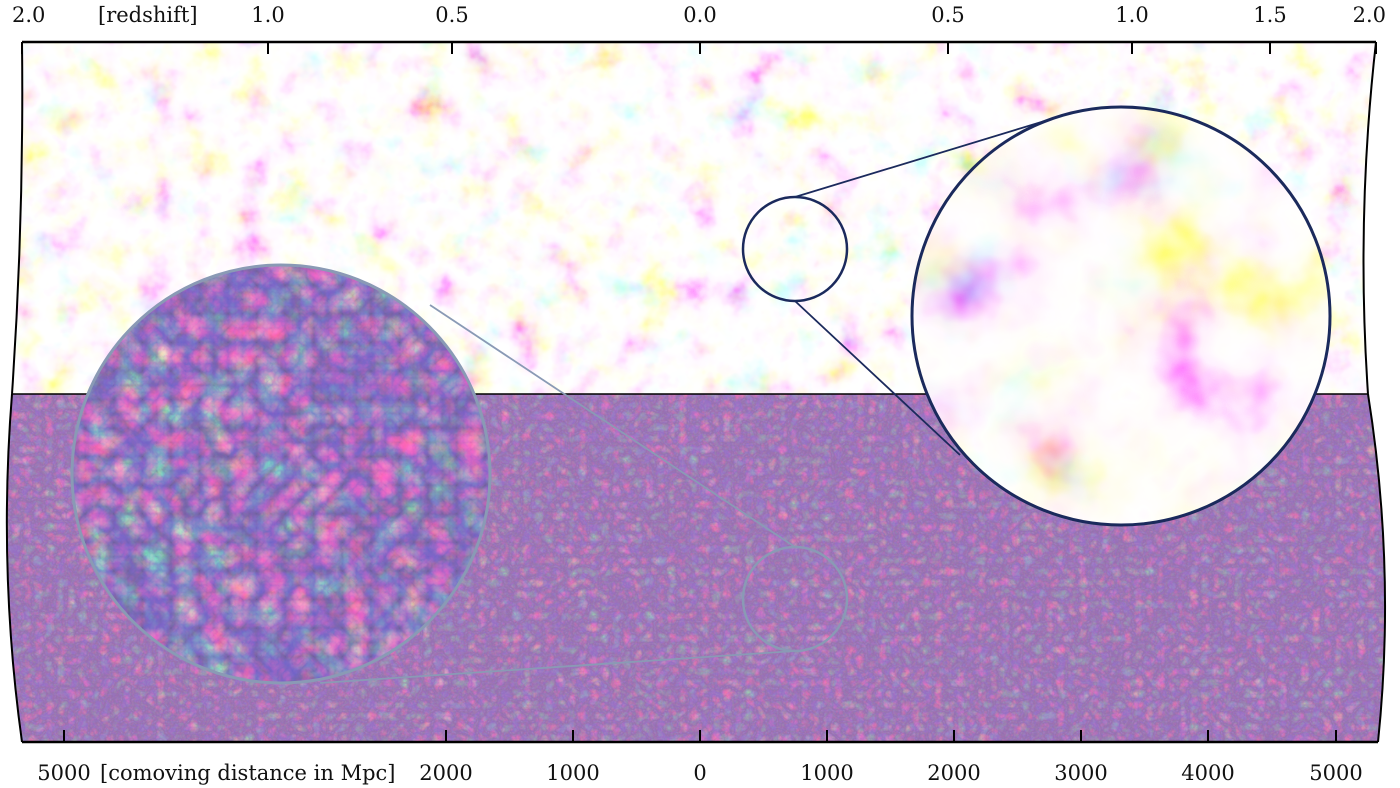  What do you see at coordinates (700, 773) in the screenshot?
I see `bottom-tick-label: 0` at bounding box center [700, 773].